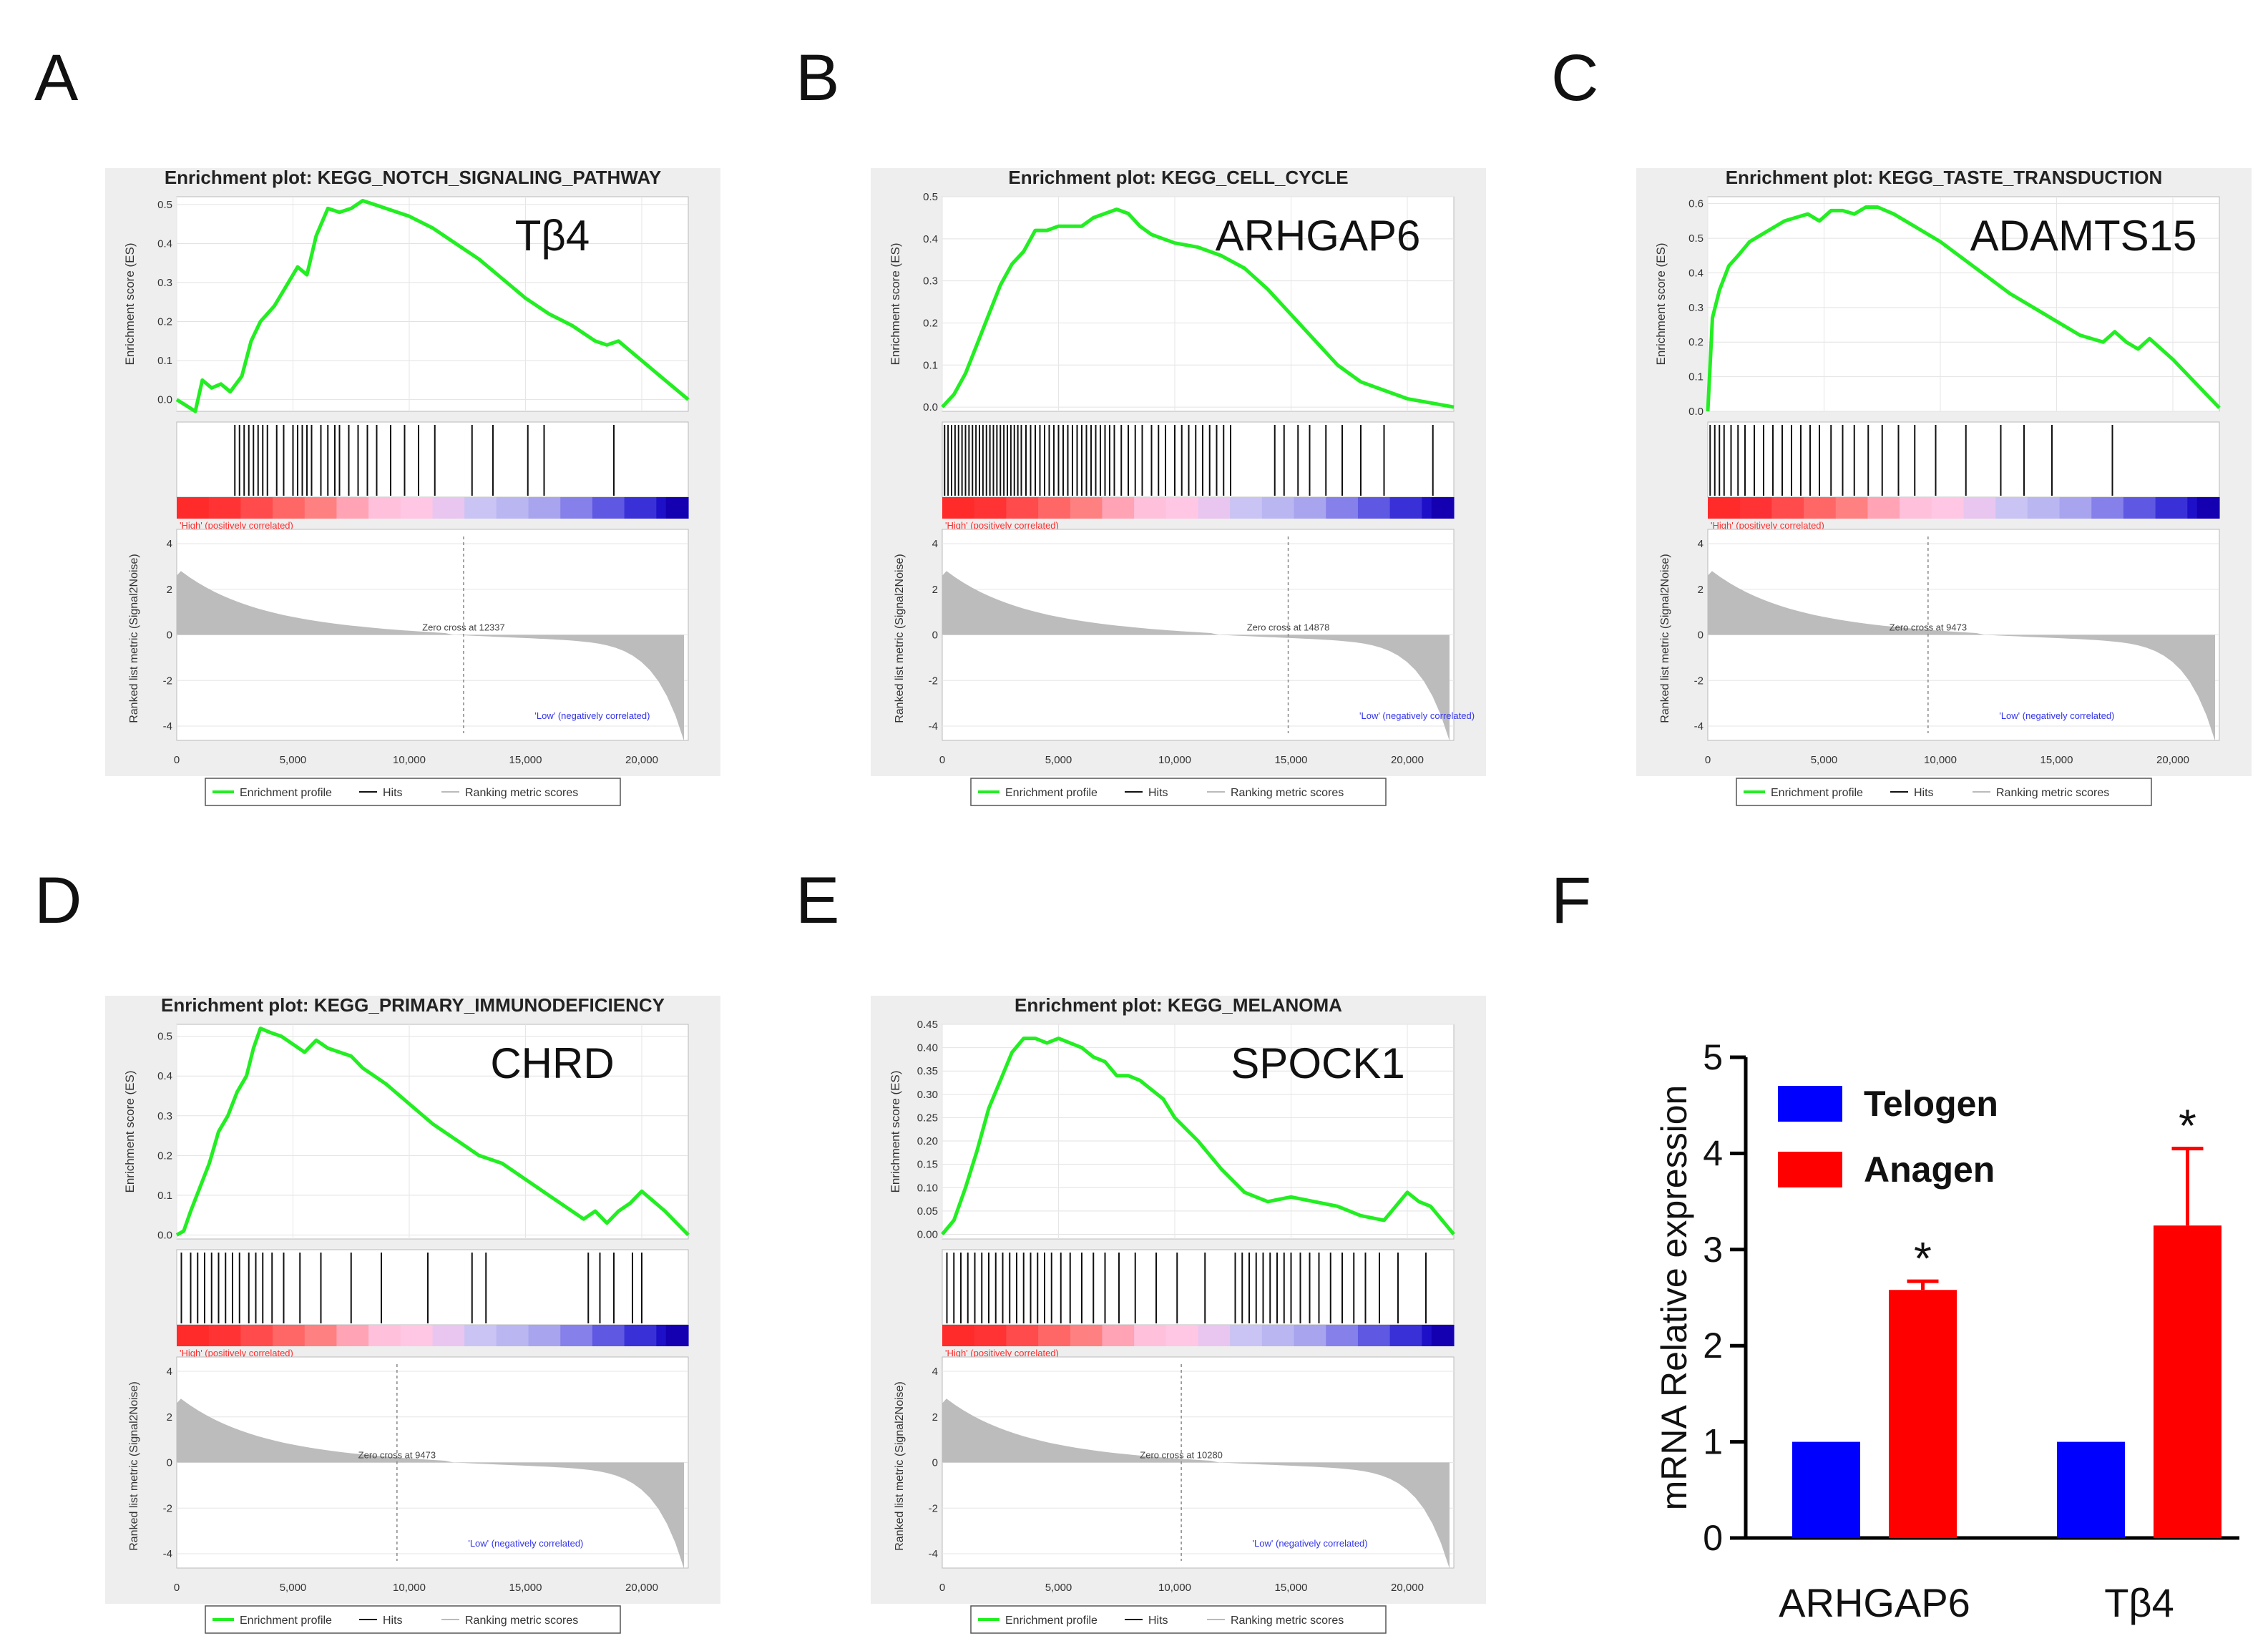 The height and width of the screenshot is (1651, 2268). What do you see at coordinates (1317, 1063) in the screenshot?
I see `gene-label: SPOCK1` at bounding box center [1317, 1063].